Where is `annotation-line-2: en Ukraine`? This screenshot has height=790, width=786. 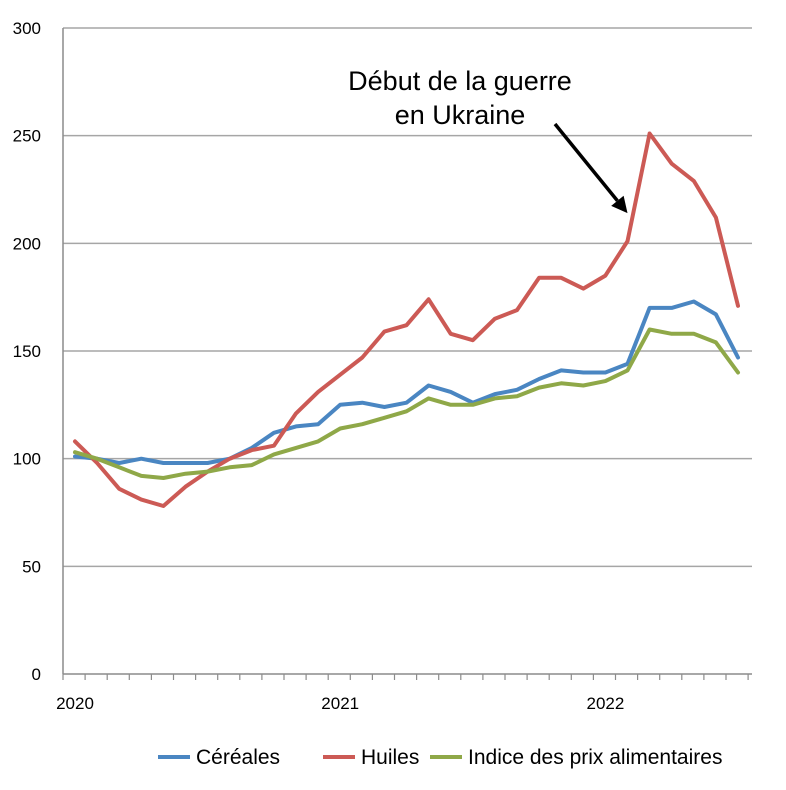
annotation-line-2: en Ukraine is located at coordinates (460, 115).